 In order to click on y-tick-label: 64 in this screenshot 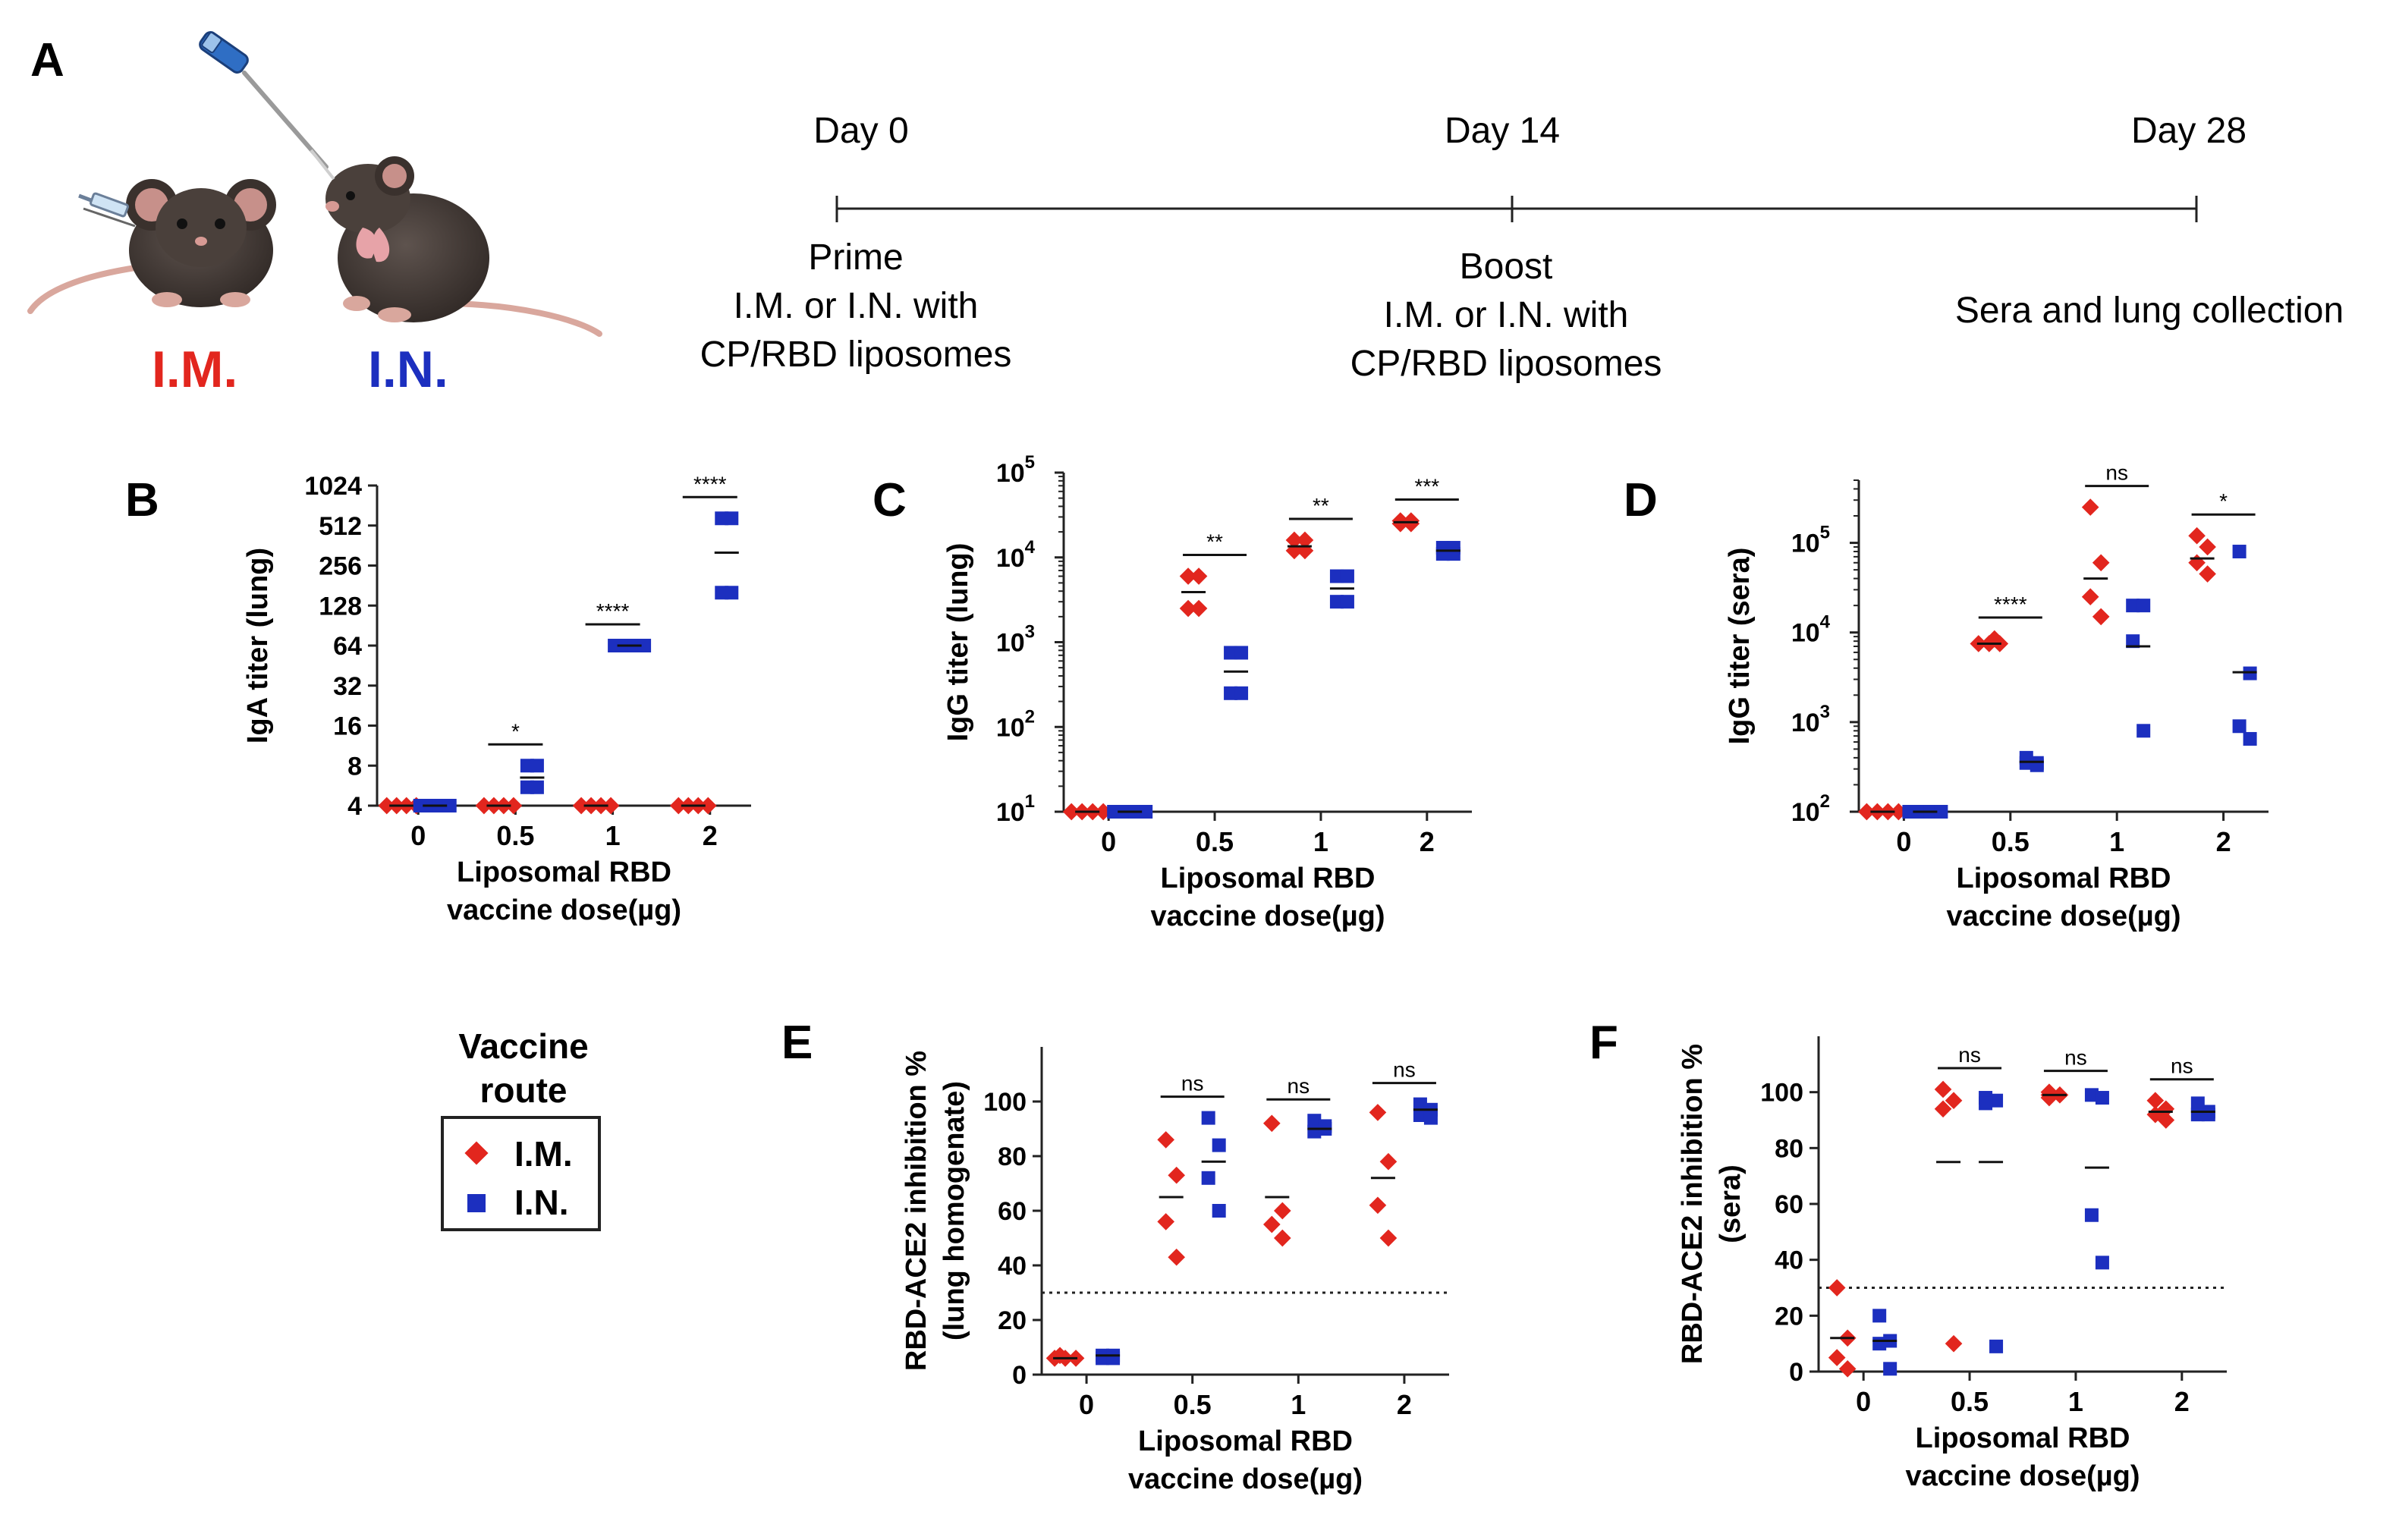, I will do `click(347, 646)`.